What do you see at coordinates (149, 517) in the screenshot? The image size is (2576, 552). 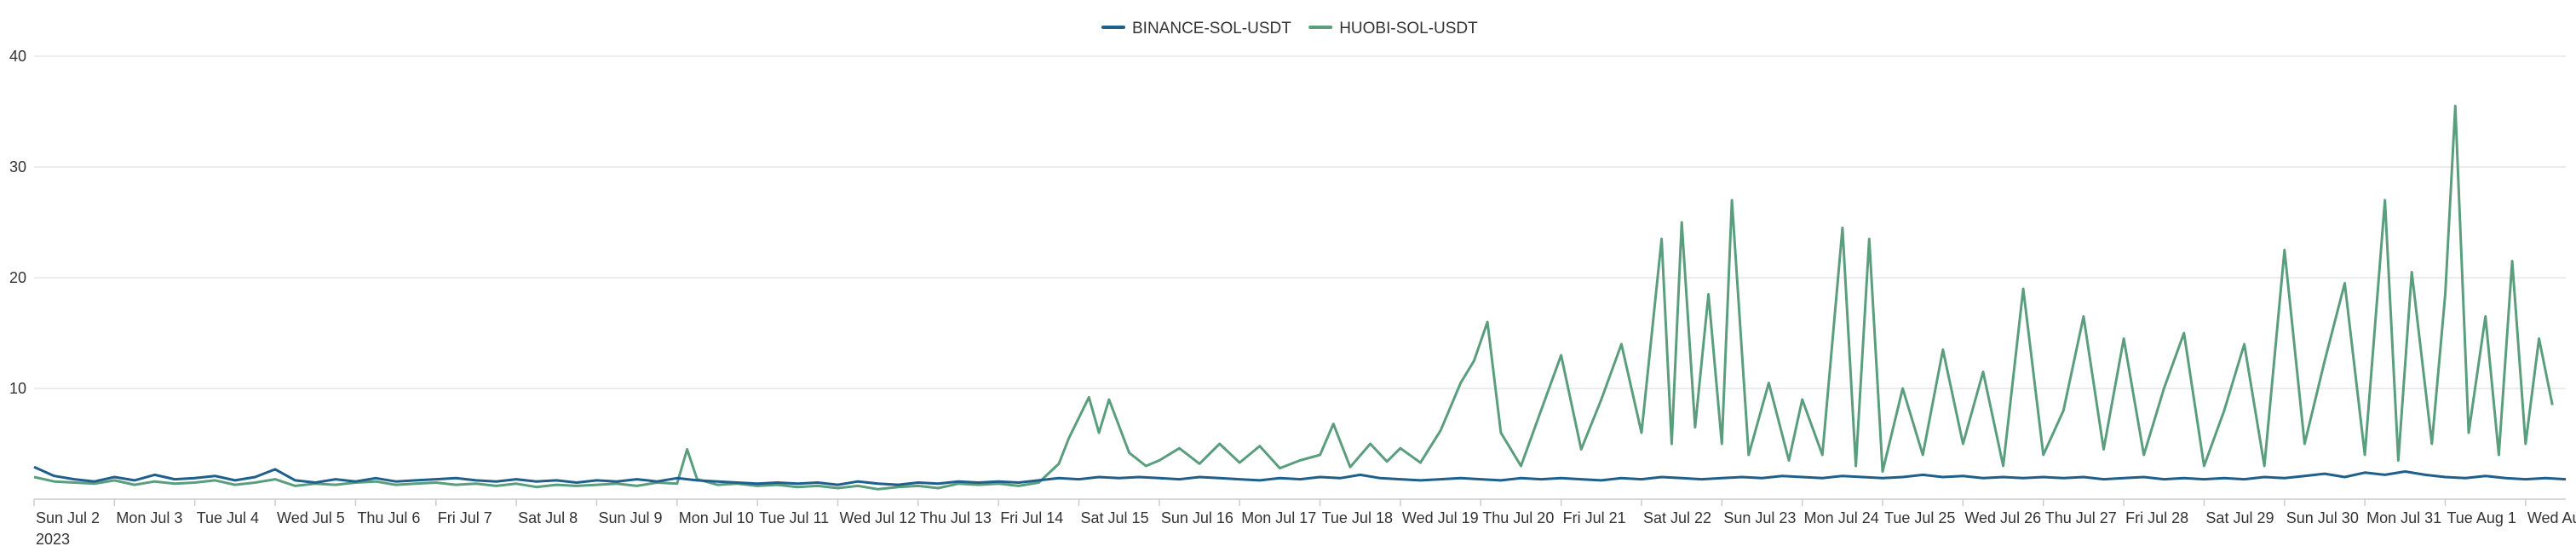 I see `x-tick-label: Mon Jul 3` at bounding box center [149, 517].